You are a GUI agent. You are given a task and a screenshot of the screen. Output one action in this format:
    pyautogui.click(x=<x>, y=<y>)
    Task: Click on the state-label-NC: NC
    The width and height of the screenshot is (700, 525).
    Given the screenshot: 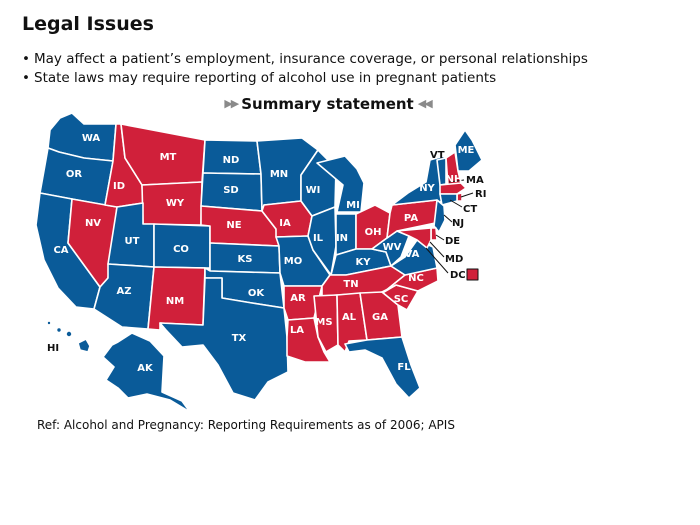 What is the action you would take?
    pyautogui.click(x=416, y=278)
    